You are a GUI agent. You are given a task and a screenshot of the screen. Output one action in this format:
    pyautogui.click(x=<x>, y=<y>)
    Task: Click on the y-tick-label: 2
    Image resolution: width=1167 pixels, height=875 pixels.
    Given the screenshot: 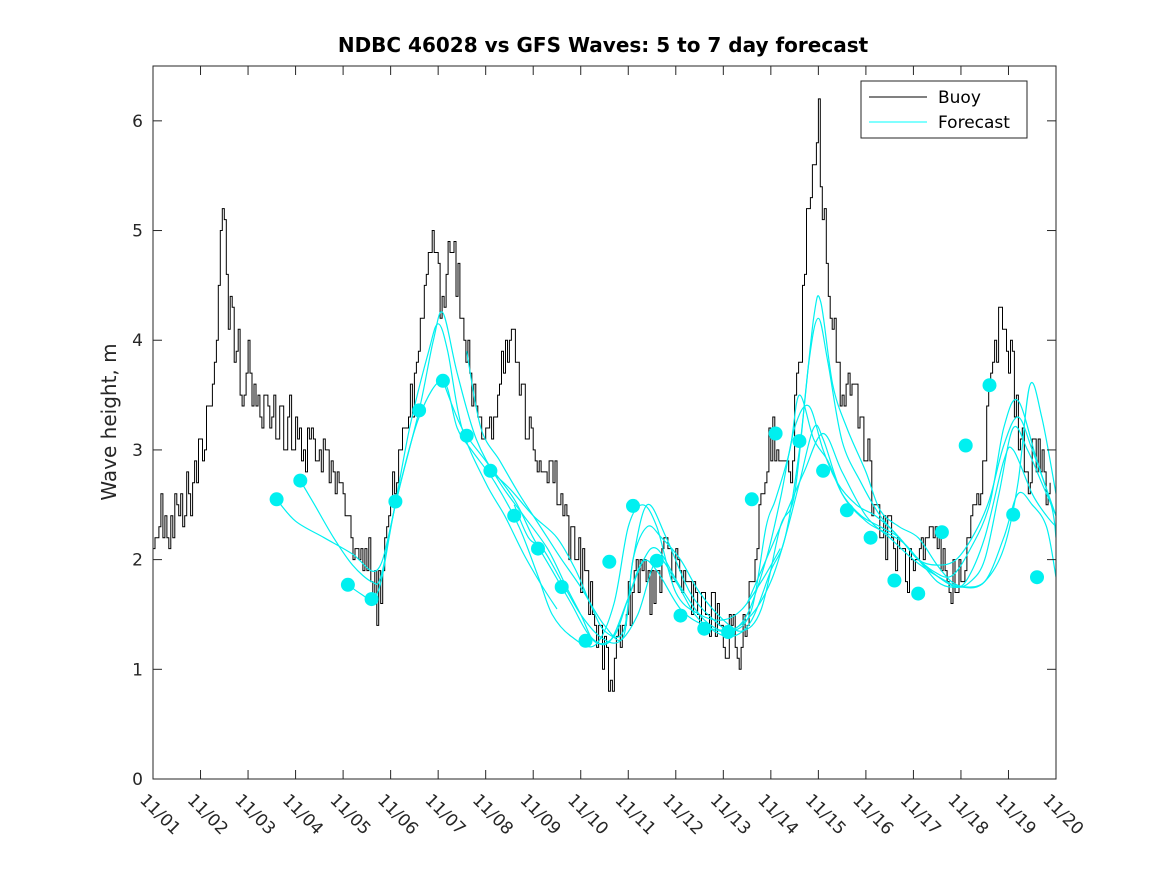 What is the action you would take?
    pyautogui.click(x=137, y=561)
    